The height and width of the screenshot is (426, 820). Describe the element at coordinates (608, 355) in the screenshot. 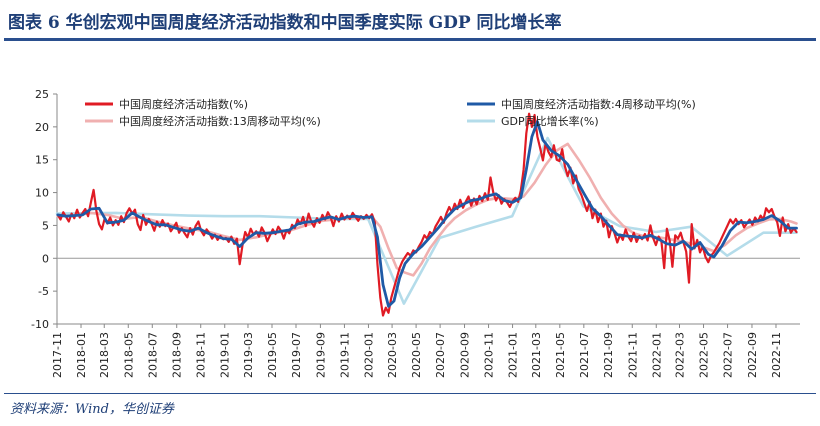

I see `x-tick-label: 2021-09` at that location.